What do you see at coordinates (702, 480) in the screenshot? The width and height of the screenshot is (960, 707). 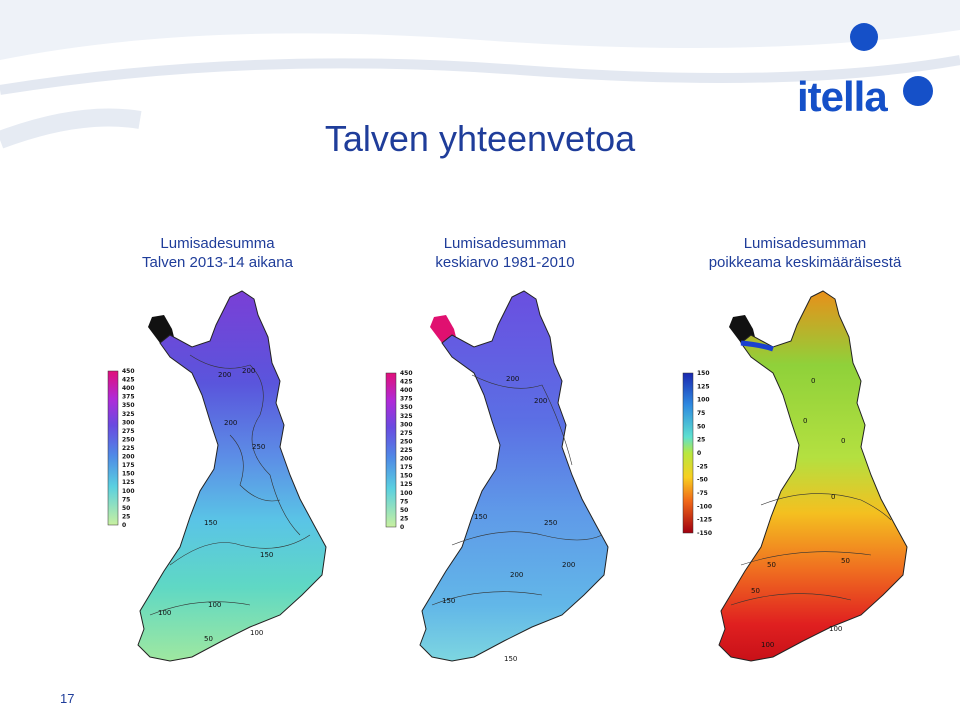 I see `legend-tick-label: -50` at bounding box center [702, 480].